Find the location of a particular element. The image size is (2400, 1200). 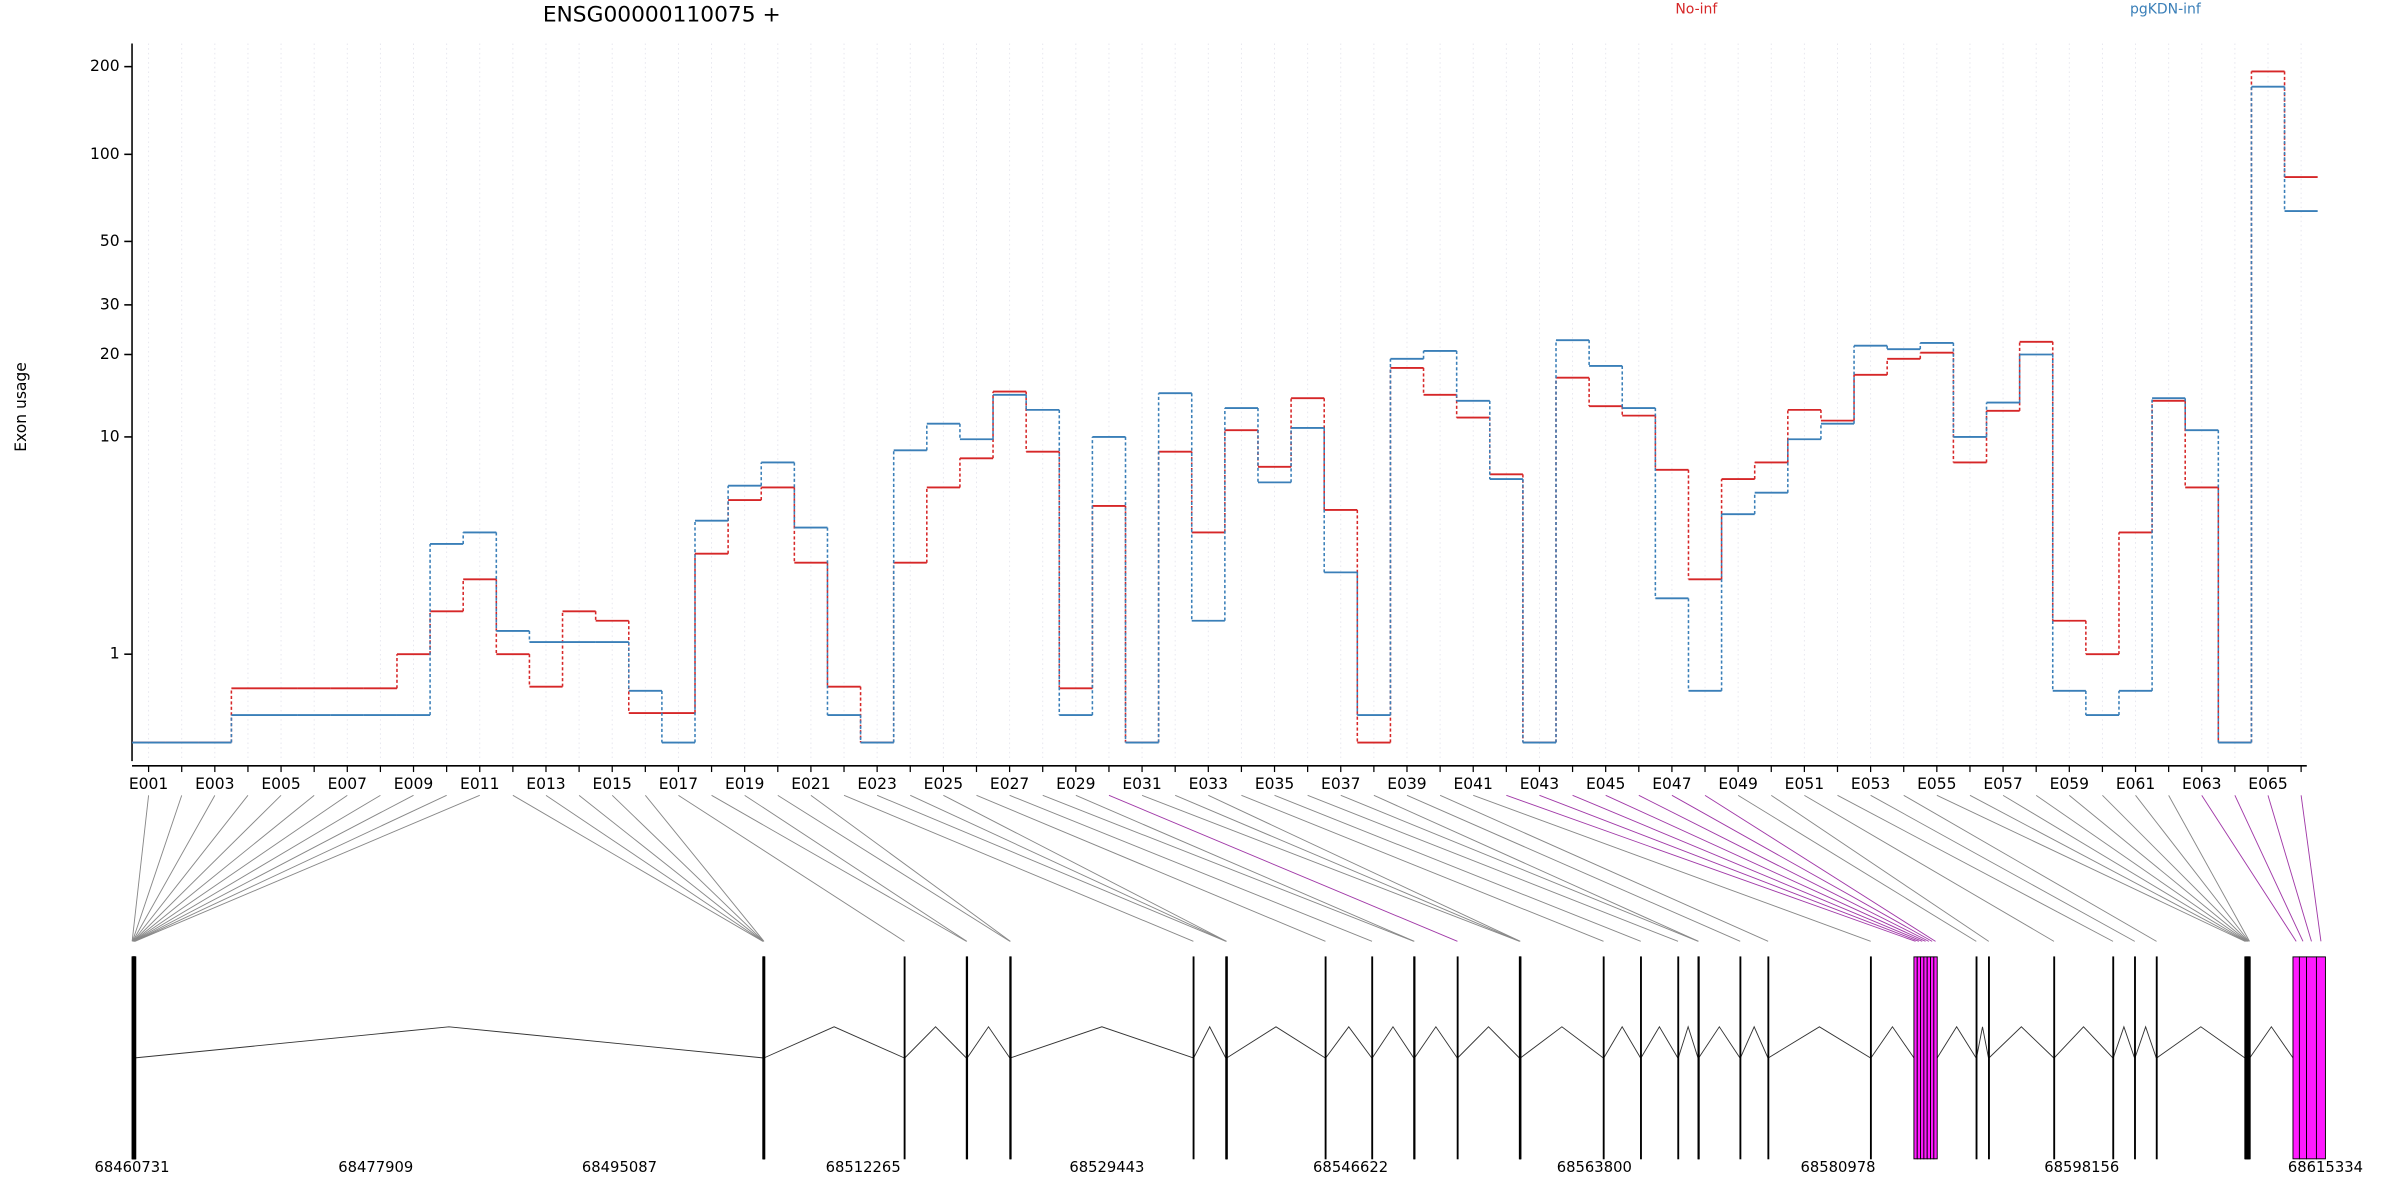

x-tick-label: E035 is located at coordinates (1274, 784).